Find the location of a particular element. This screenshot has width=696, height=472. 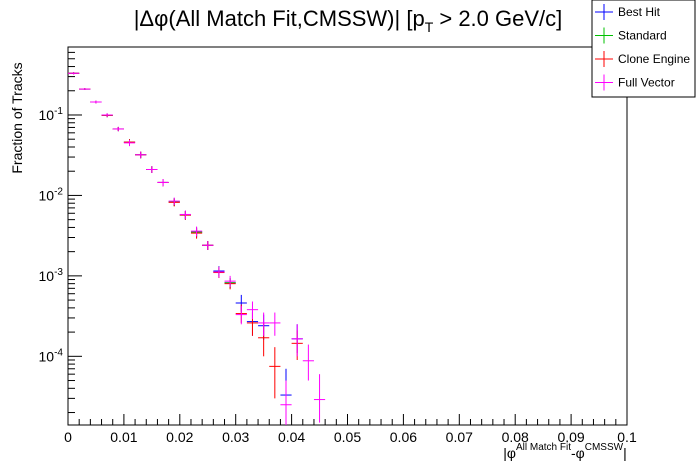

legend: Best Hit Standard Clone Engine Full Vector is located at coordinates (643, 49).